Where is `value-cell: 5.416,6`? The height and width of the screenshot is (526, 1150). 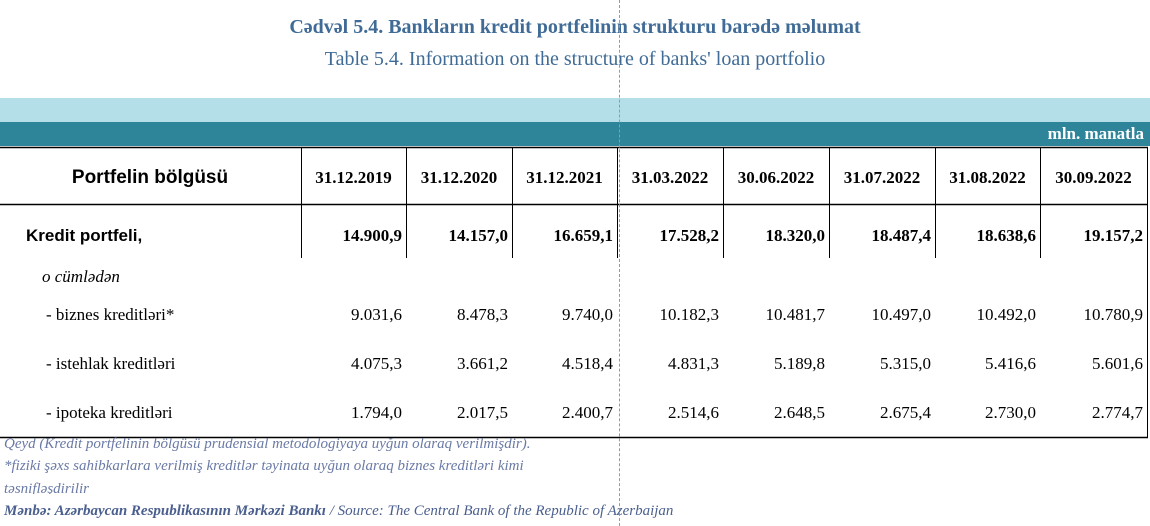 value-cell: 5.416,6 is located at coordinates (1010, 363).